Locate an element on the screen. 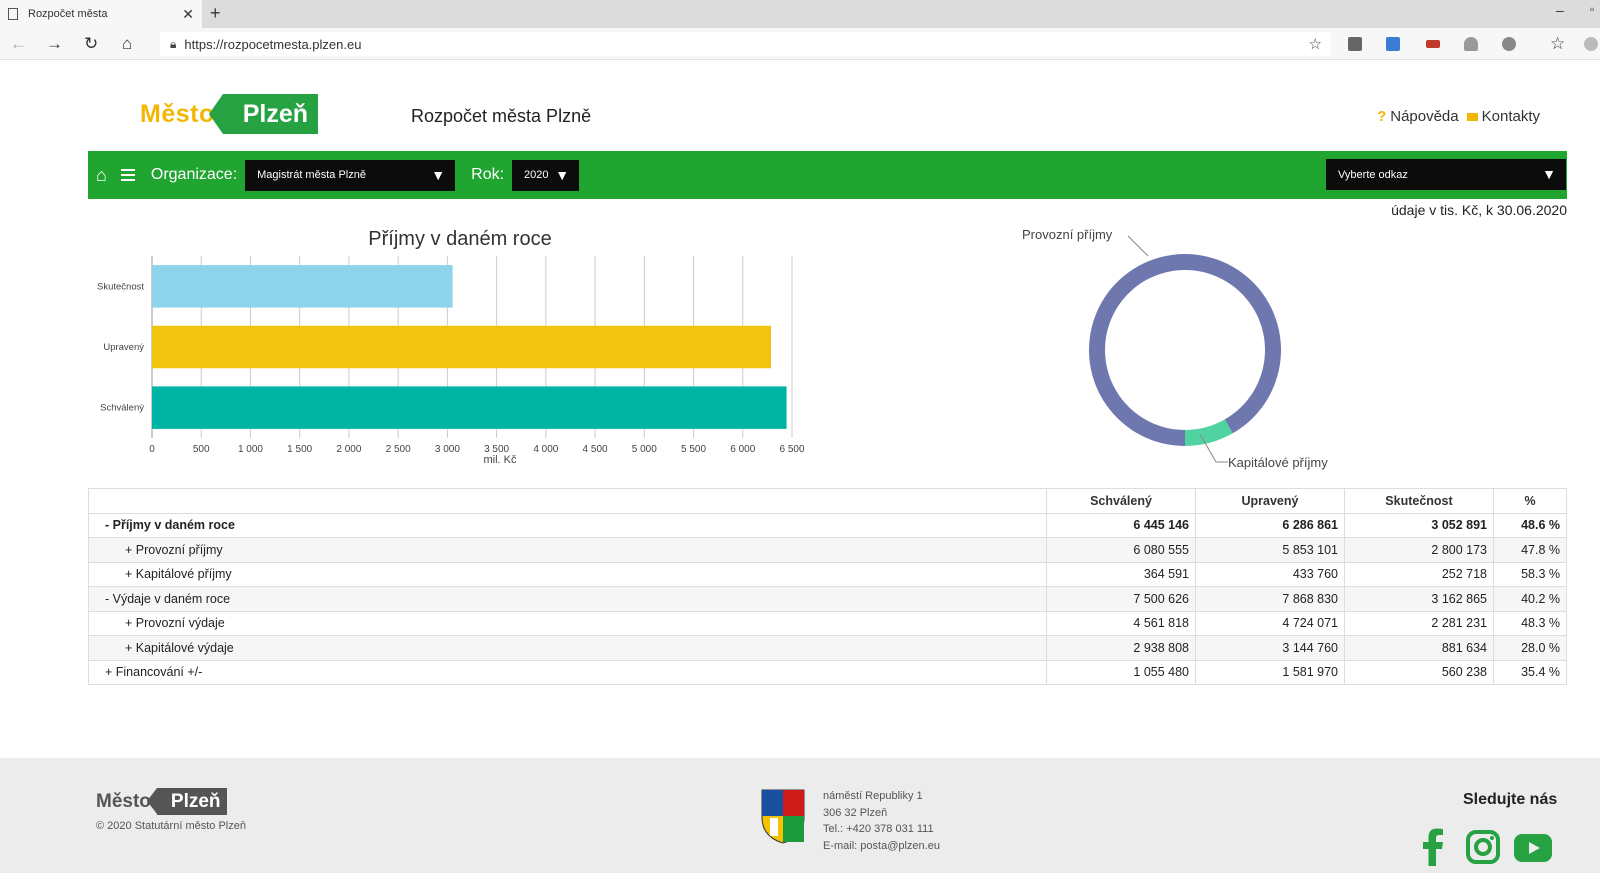 This screenshot has height=873, width=1600. new-tab-icon: + is located at coordinates (215, 13).